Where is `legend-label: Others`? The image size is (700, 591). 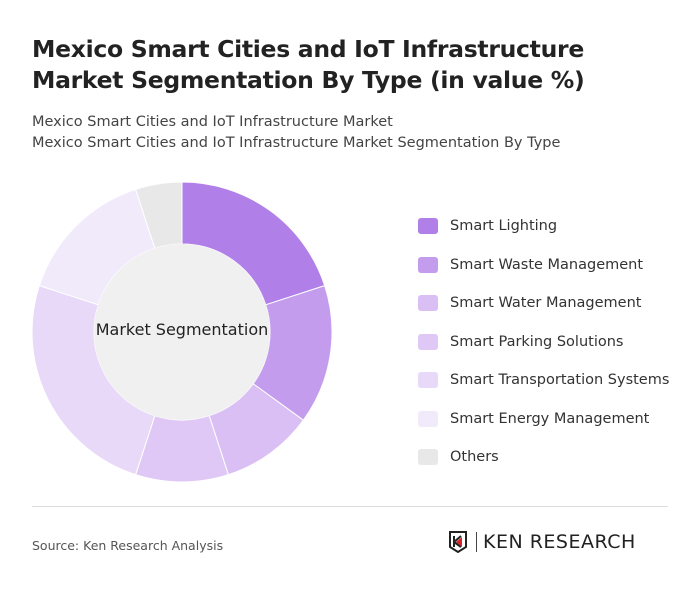
legend-label: Others is located at coordinates (474, 457).